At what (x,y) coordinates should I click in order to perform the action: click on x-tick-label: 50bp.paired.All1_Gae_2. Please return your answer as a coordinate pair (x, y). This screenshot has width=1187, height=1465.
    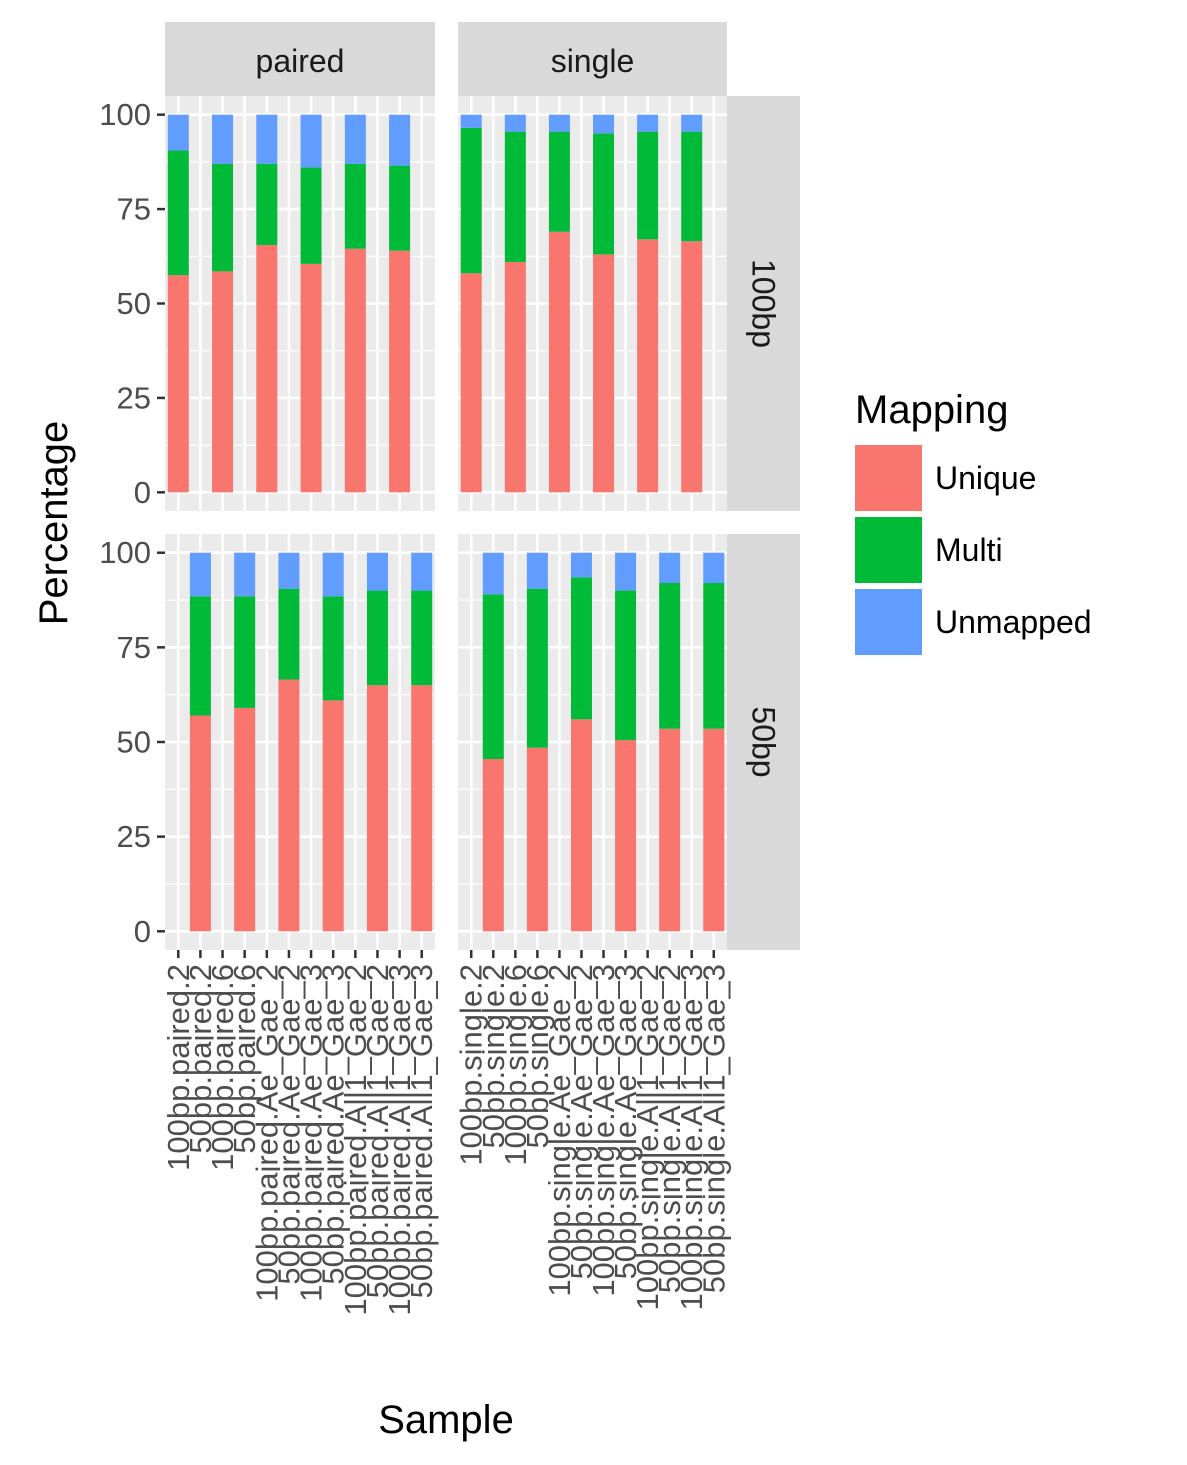
    Looking at the image, I should click on (377, 1131).